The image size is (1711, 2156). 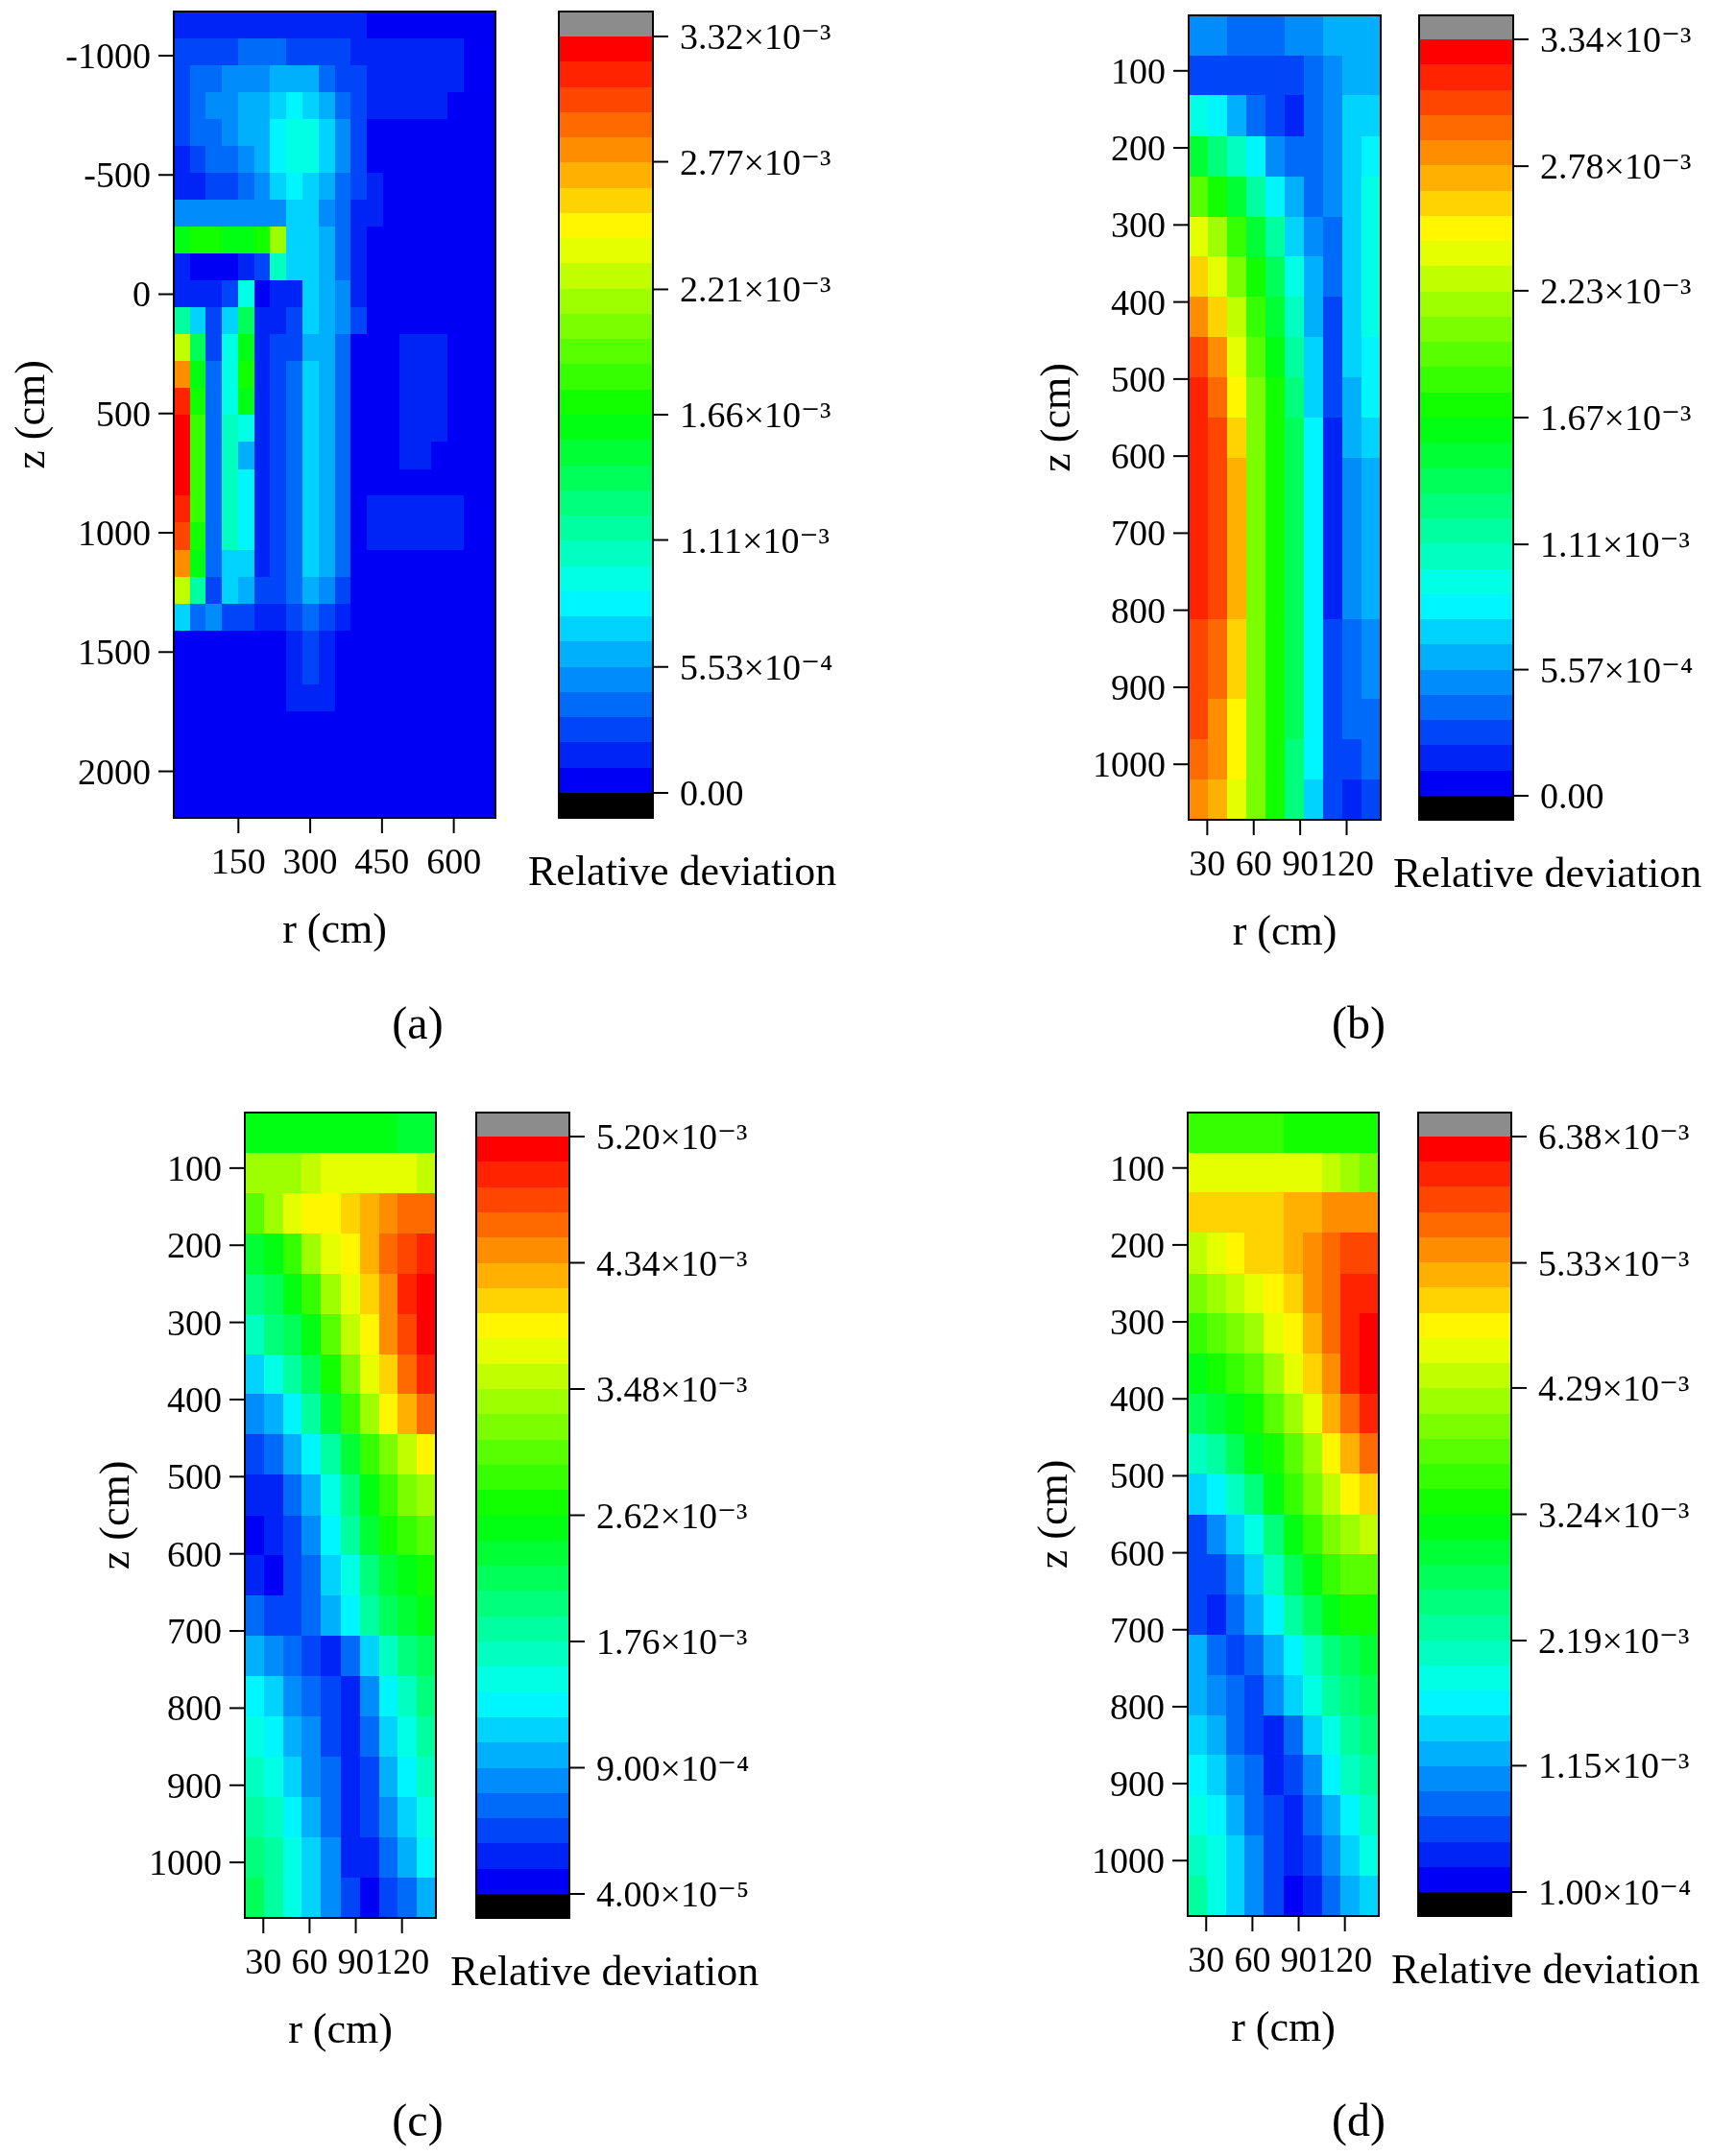 I want to click on color-bar-label: 4.29×10⁻³, so click(x=1614, y=1387).